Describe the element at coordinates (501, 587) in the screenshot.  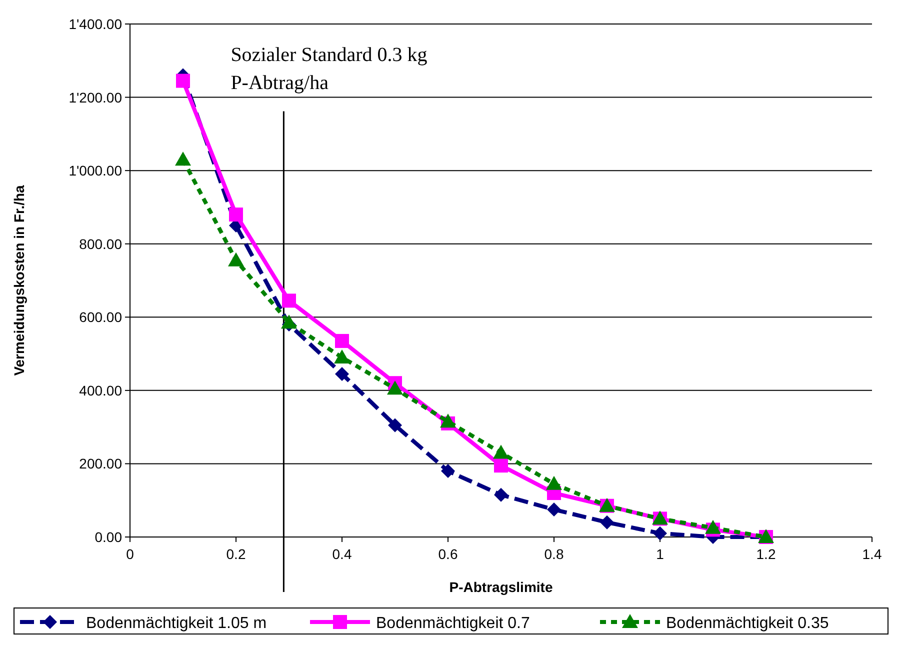
I see `x-axis-title: P-Abtragslimite` at that location.